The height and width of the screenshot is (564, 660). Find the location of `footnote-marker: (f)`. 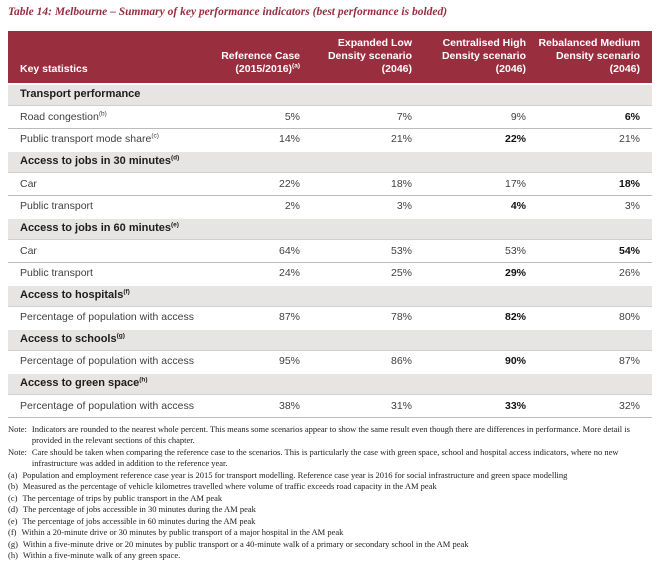

footnote-marker: (f) is located at coordinates (126, 292).